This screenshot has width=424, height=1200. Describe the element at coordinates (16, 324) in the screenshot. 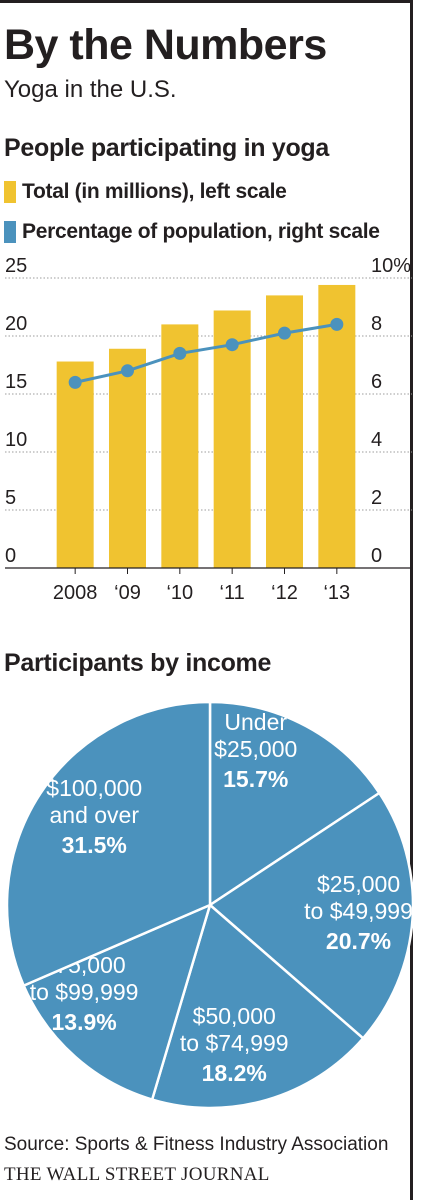

I see `left-tick-label: 20` at that location.